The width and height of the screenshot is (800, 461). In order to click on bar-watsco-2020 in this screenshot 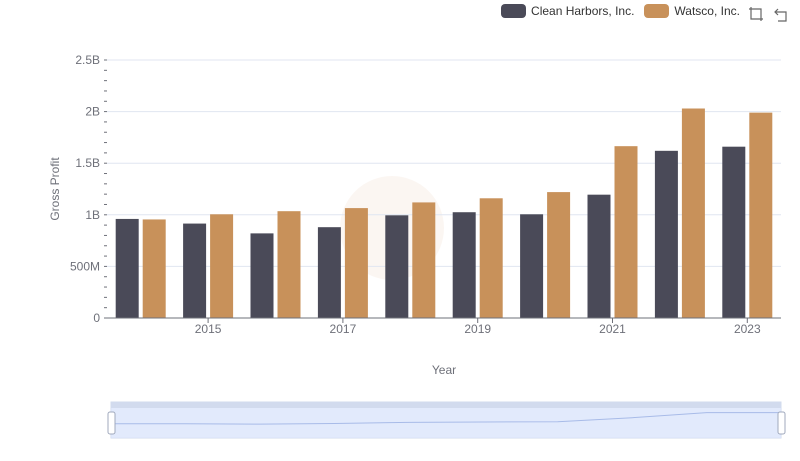, I will do `click(559, 255)`.